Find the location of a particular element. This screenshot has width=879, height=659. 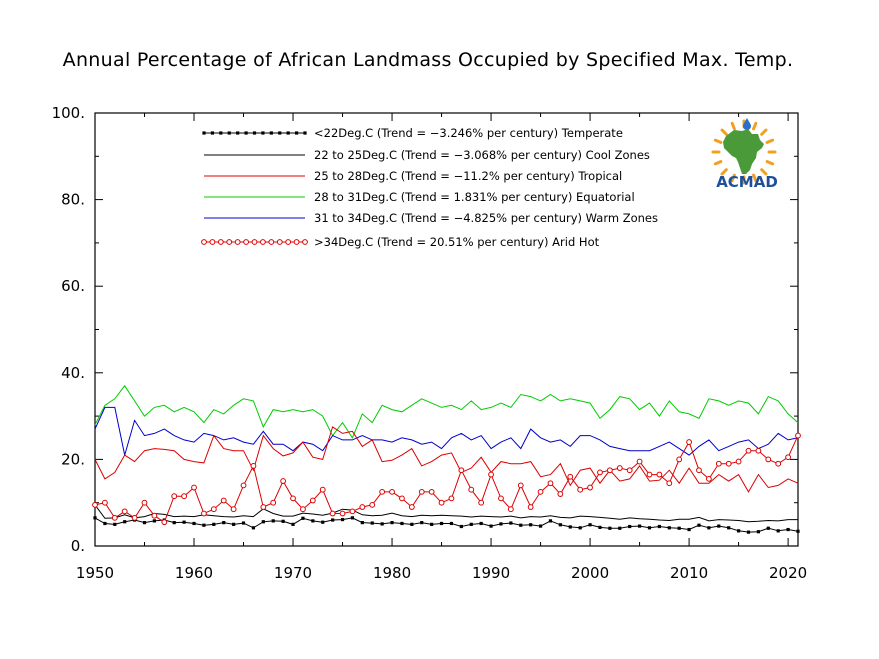

logo-text: ACMAD is located at coordinates (747, 182).